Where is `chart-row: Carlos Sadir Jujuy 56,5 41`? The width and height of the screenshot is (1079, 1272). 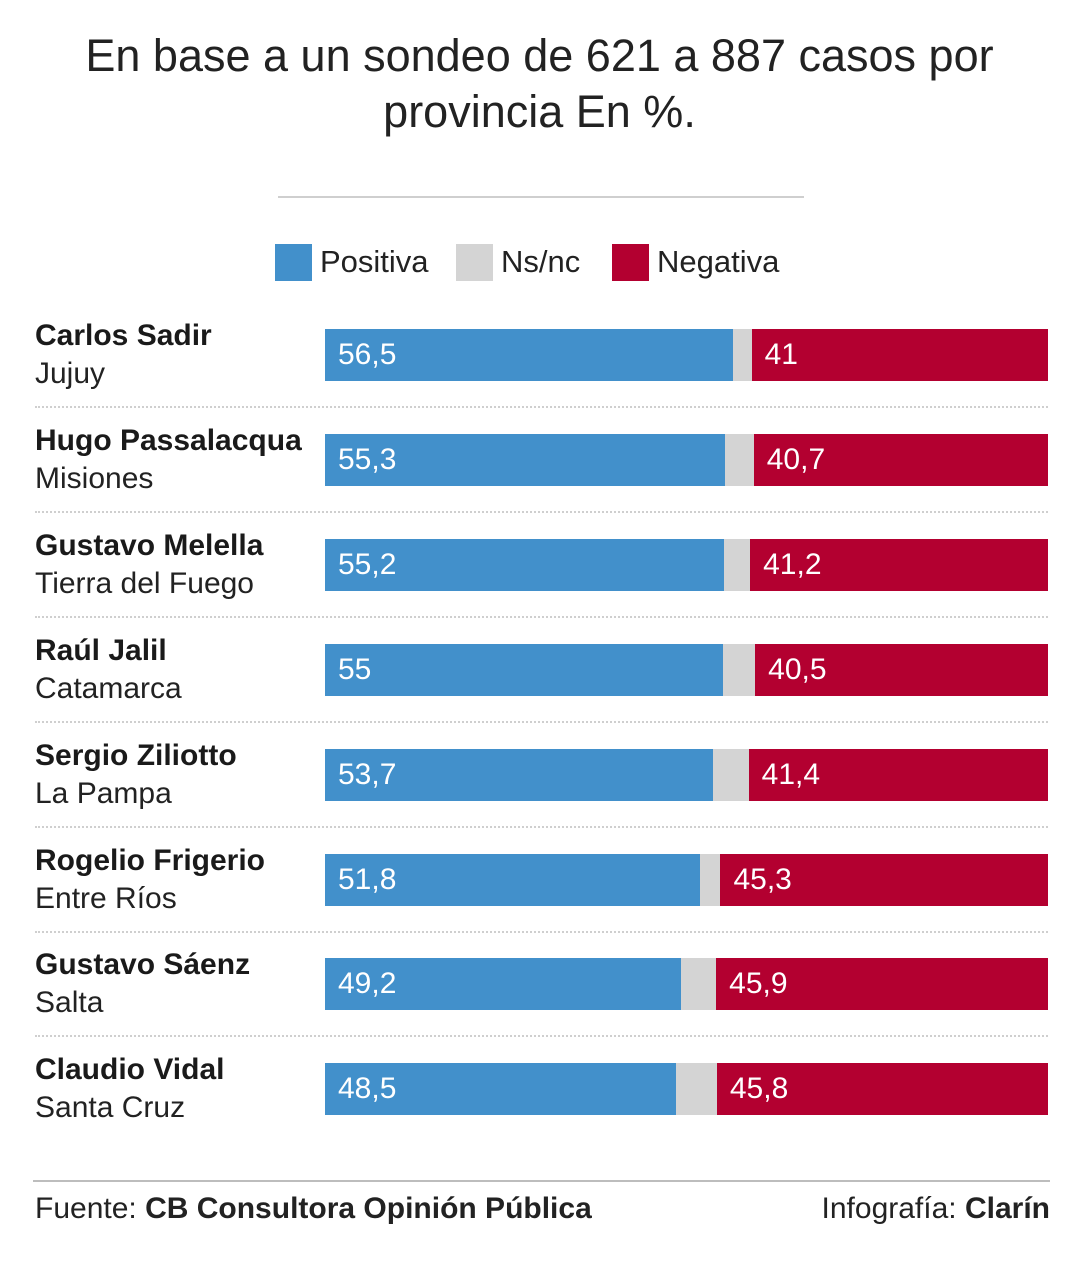
chart-row: Carlos Sadir Jujuy 56,5 41 is located at coordinates (541, 368).